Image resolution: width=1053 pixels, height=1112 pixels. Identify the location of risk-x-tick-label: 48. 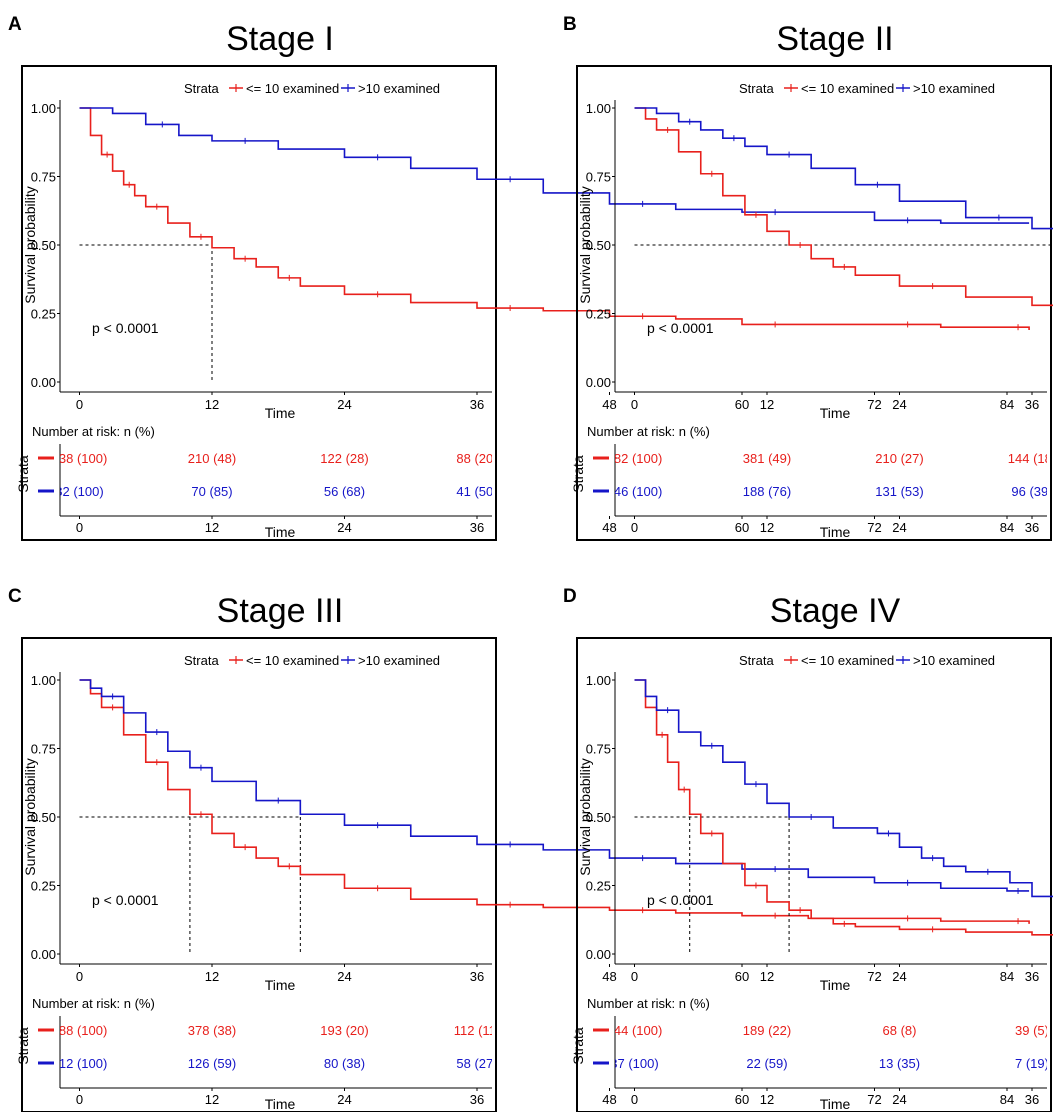
(609, 1099).